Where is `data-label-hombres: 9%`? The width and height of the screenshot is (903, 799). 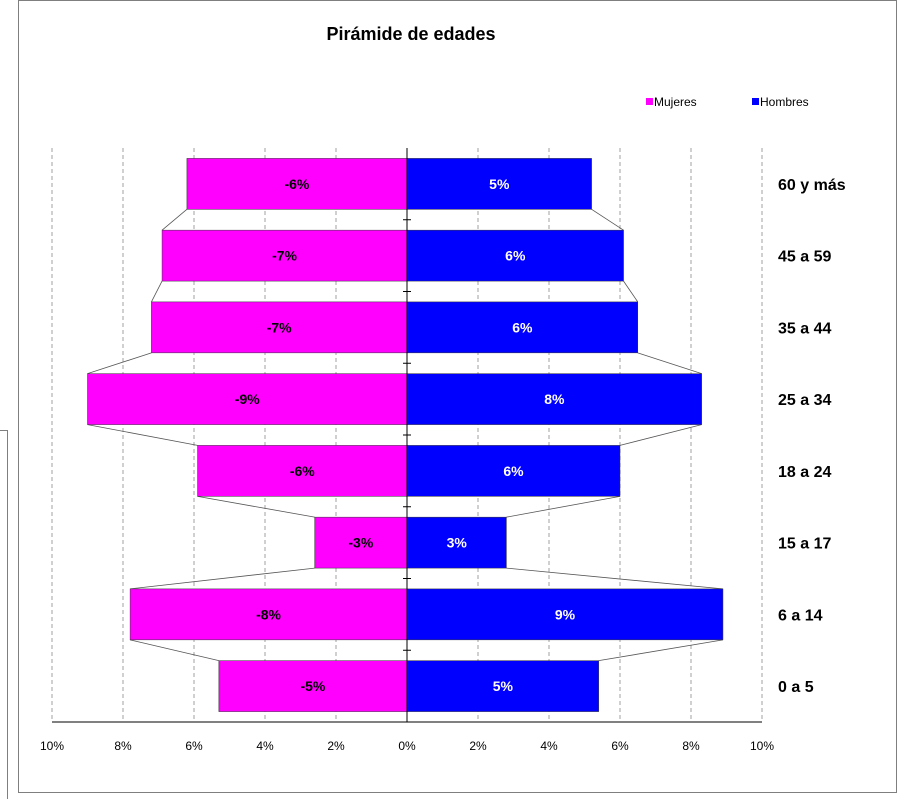
data-label-hombres: 9% is located at coordinates (565, 614).